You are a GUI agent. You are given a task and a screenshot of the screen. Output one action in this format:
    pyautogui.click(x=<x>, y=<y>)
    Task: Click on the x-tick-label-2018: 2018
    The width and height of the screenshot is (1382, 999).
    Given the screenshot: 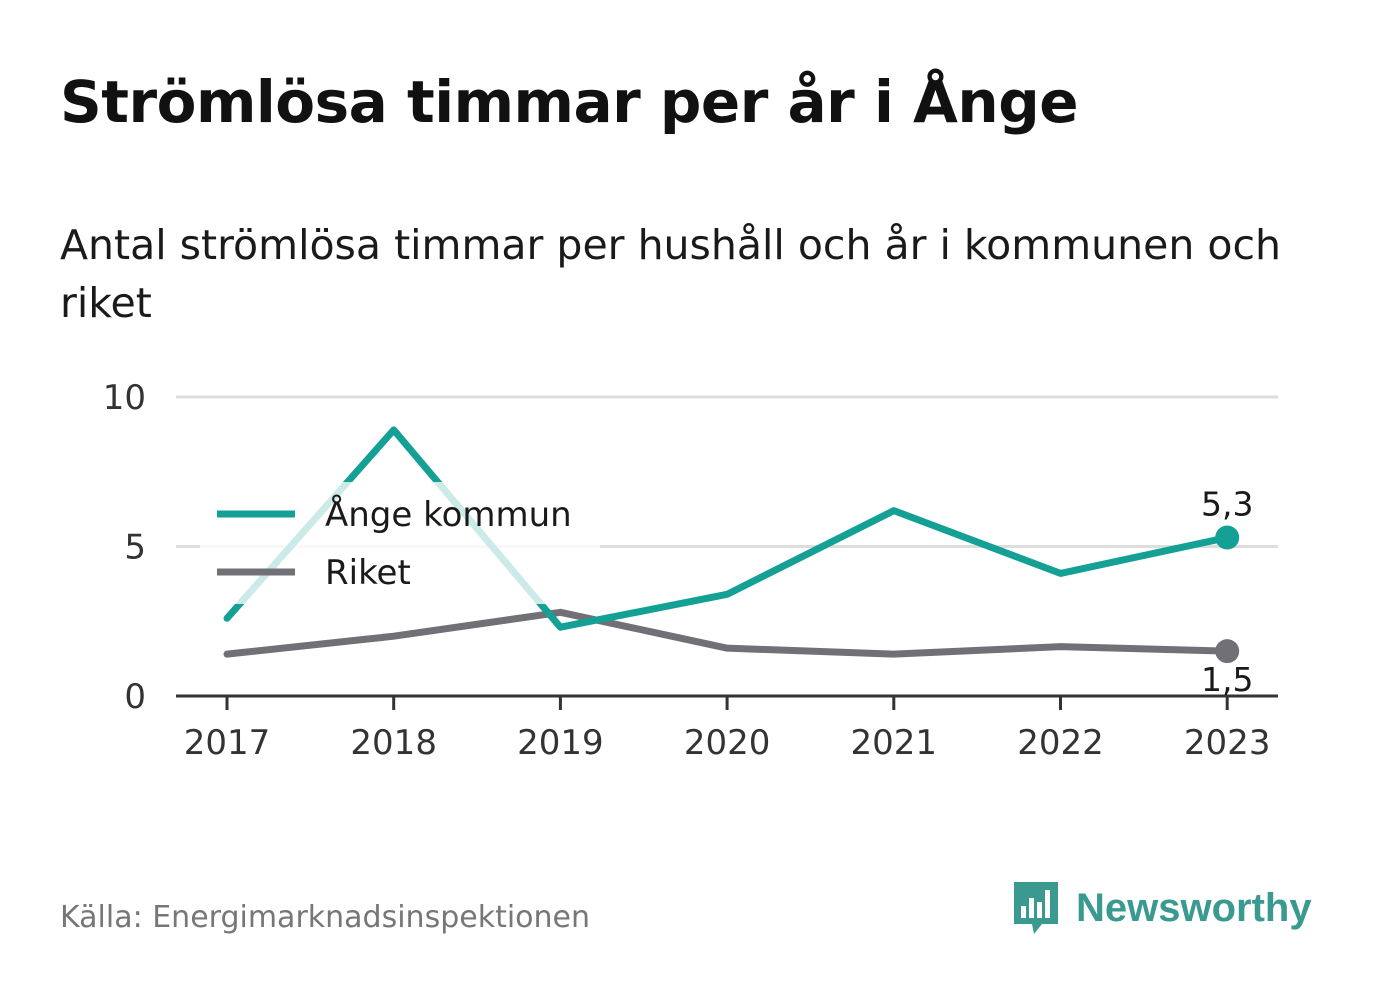 What is the action you would take?
    pyautogui.click(x=393, y=743)
    